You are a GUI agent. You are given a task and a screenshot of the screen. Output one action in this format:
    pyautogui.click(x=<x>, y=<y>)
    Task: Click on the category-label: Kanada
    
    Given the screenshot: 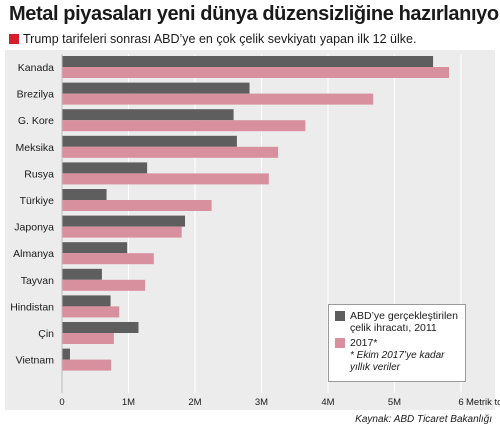 What is the action you would take?
    pyautogui.click(x=36, y=68)
    